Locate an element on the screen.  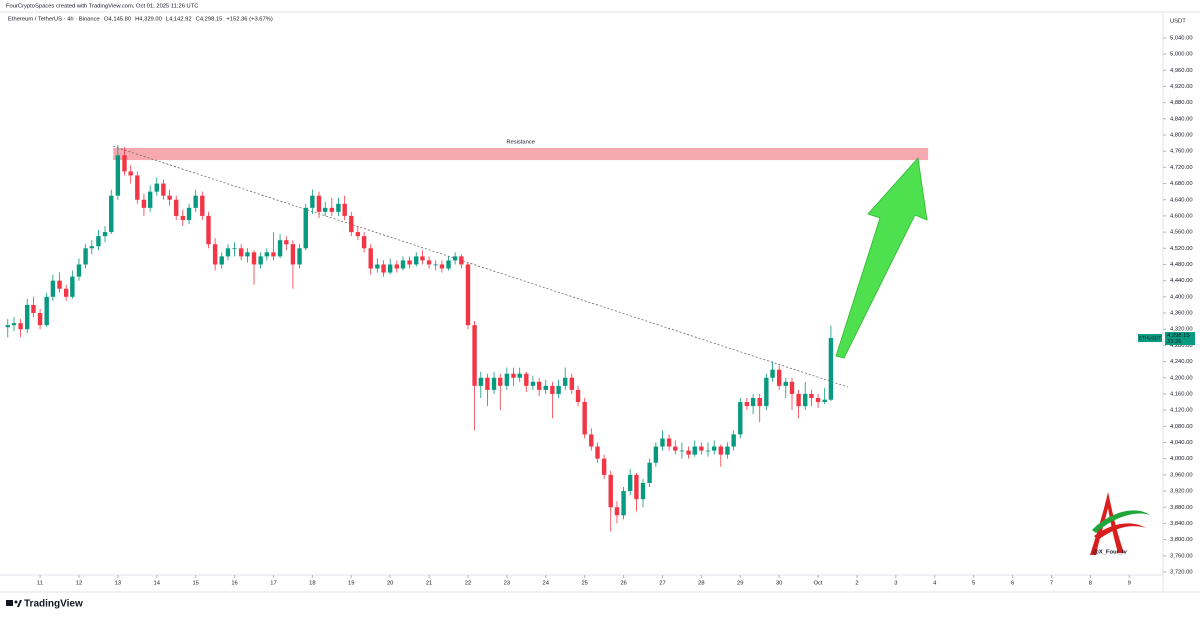
y-tick-label: 4,800.00 is located at coordinates (1181, 136).